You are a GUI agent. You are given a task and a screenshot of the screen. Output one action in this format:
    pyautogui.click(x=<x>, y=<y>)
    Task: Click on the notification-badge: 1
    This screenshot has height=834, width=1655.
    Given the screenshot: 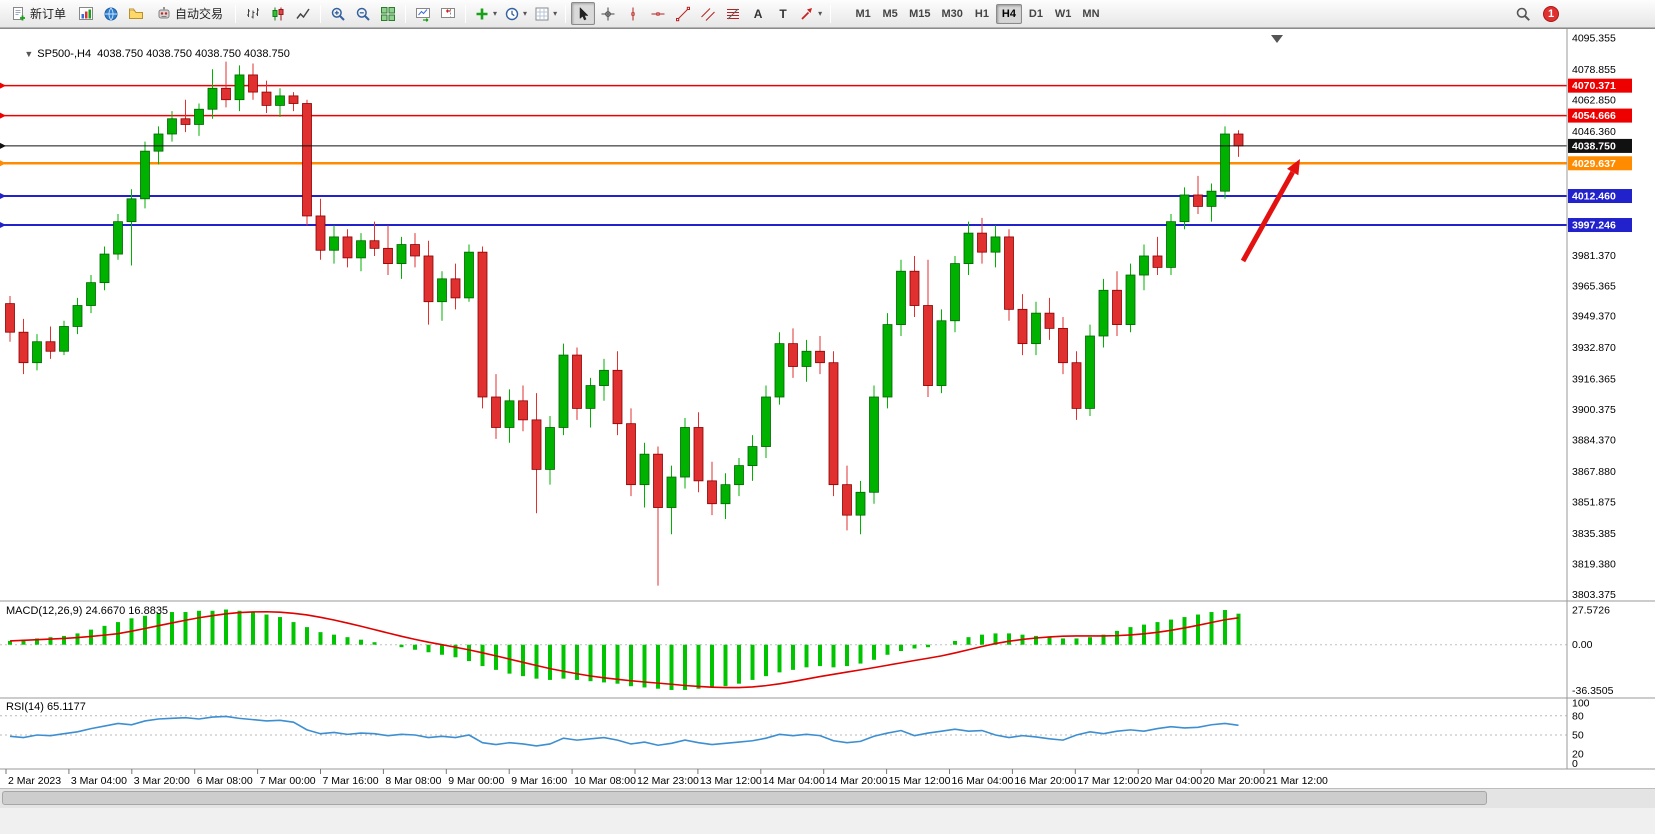 What is the action you would take?
    pyautogui.click(x=1551, y=13)
    